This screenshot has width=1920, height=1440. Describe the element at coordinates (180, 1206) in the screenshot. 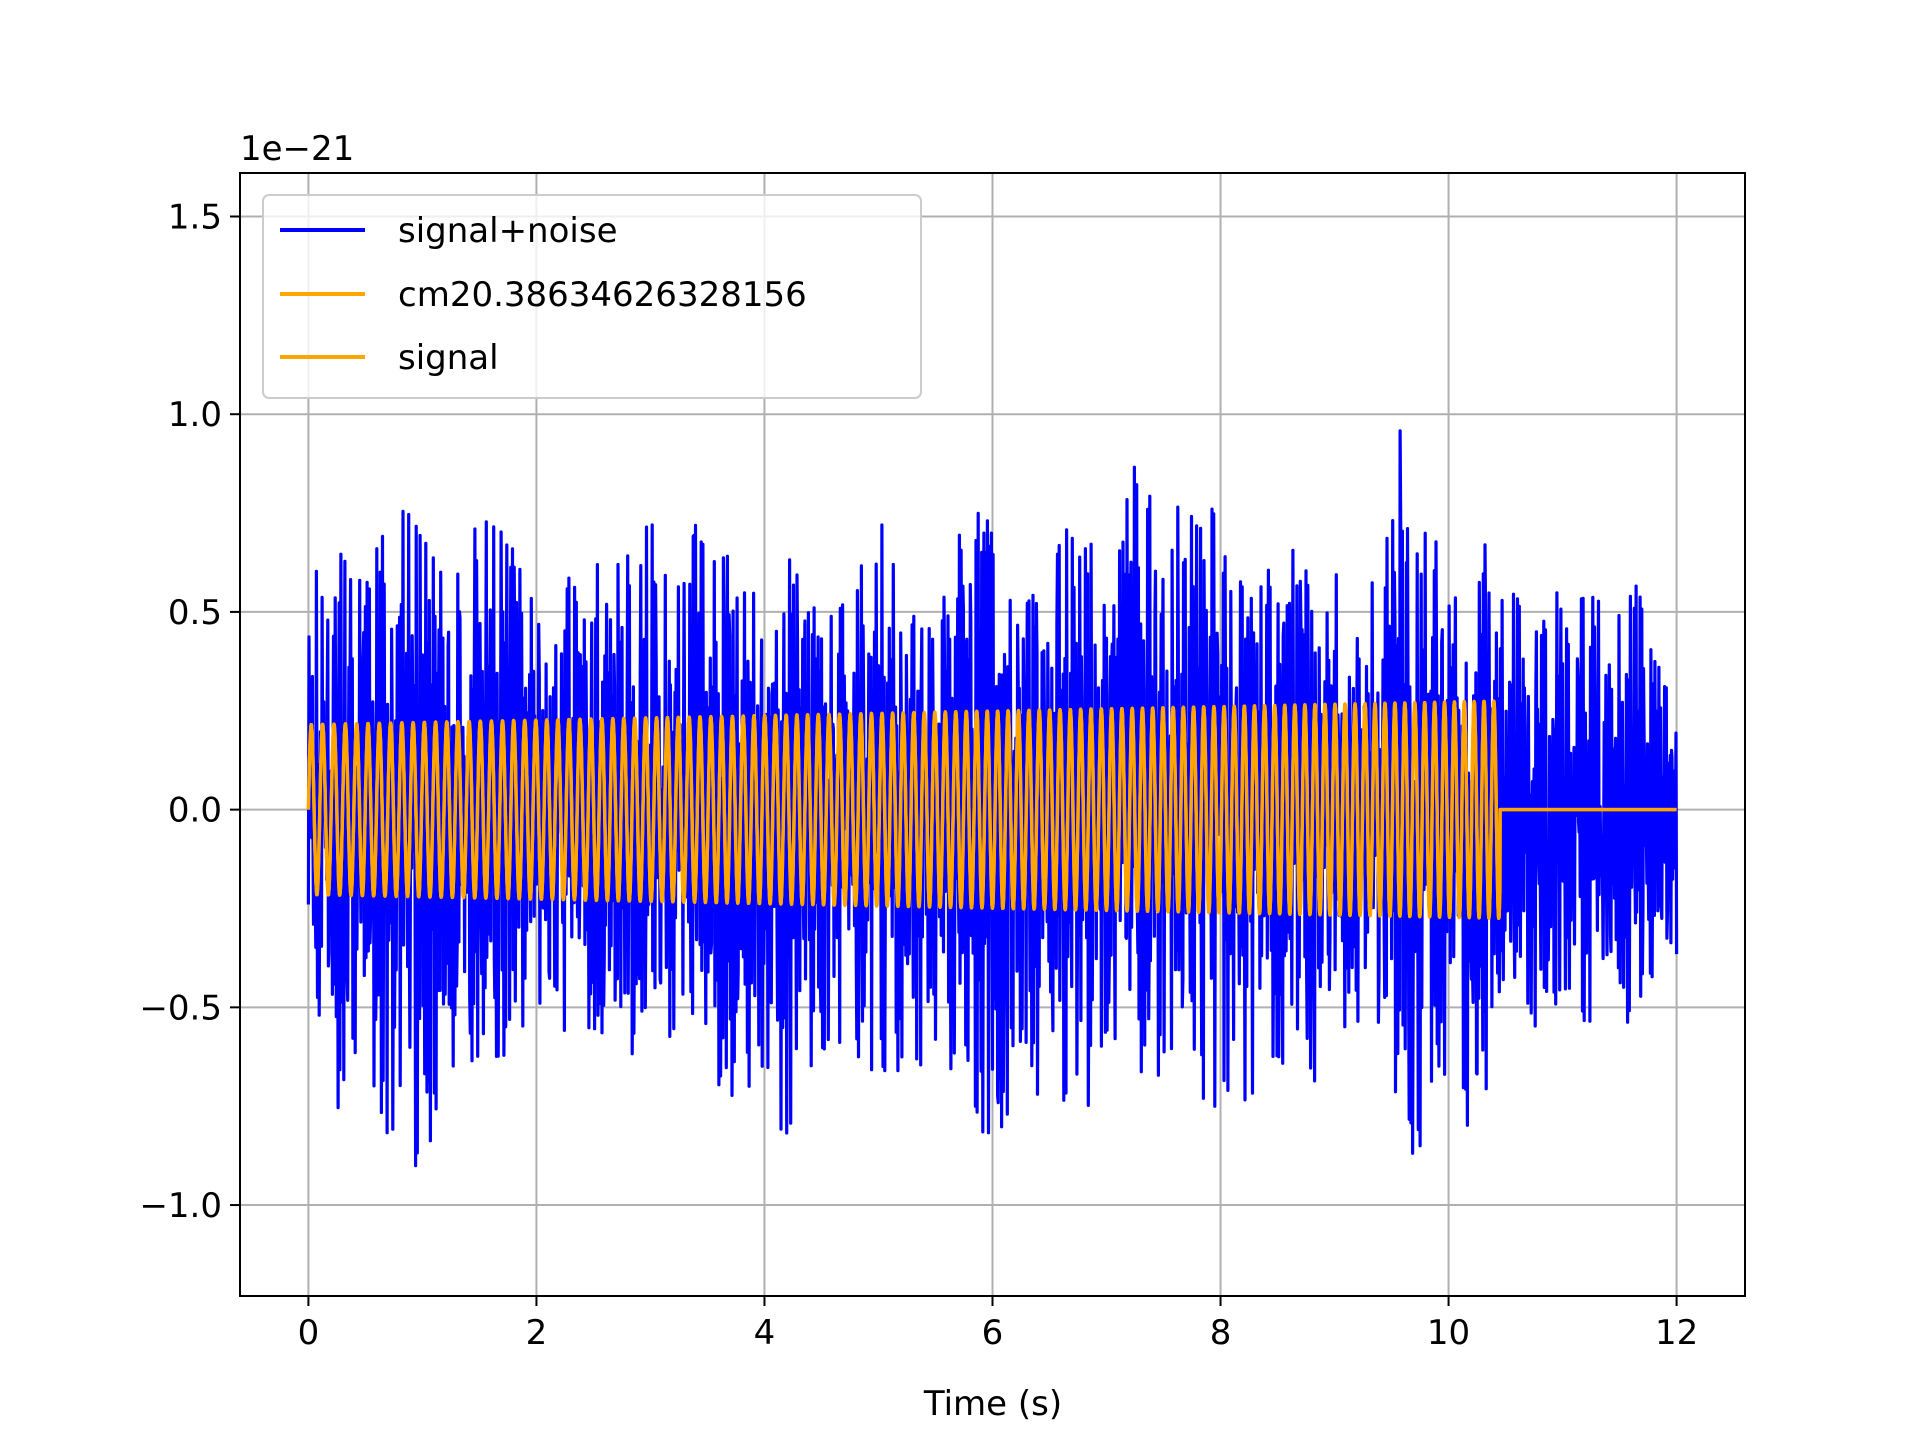

I see `y-tick-label: −1.0` at that location.